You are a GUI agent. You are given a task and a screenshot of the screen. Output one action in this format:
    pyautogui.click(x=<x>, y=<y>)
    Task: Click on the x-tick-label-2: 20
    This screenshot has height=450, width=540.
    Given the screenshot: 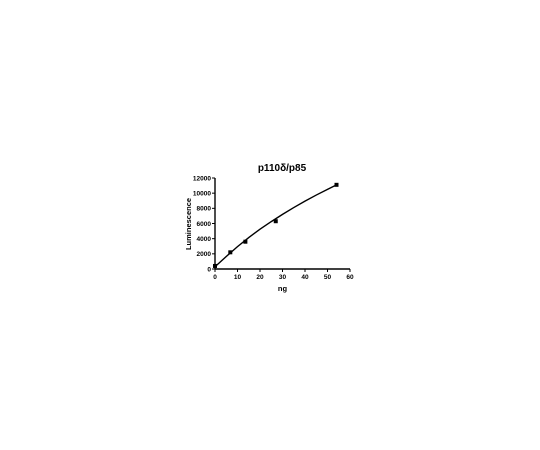 What is the action you would take?
    pyautogui.click(x=260, y=277)
    